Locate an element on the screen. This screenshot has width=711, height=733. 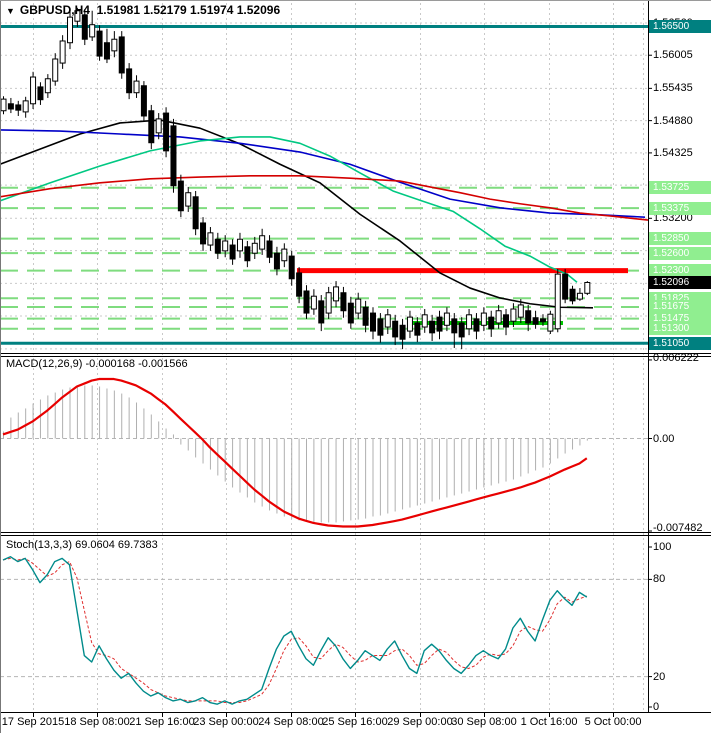
symbol-dropdown-icon: ▼ is located at coordinates (10, 11).